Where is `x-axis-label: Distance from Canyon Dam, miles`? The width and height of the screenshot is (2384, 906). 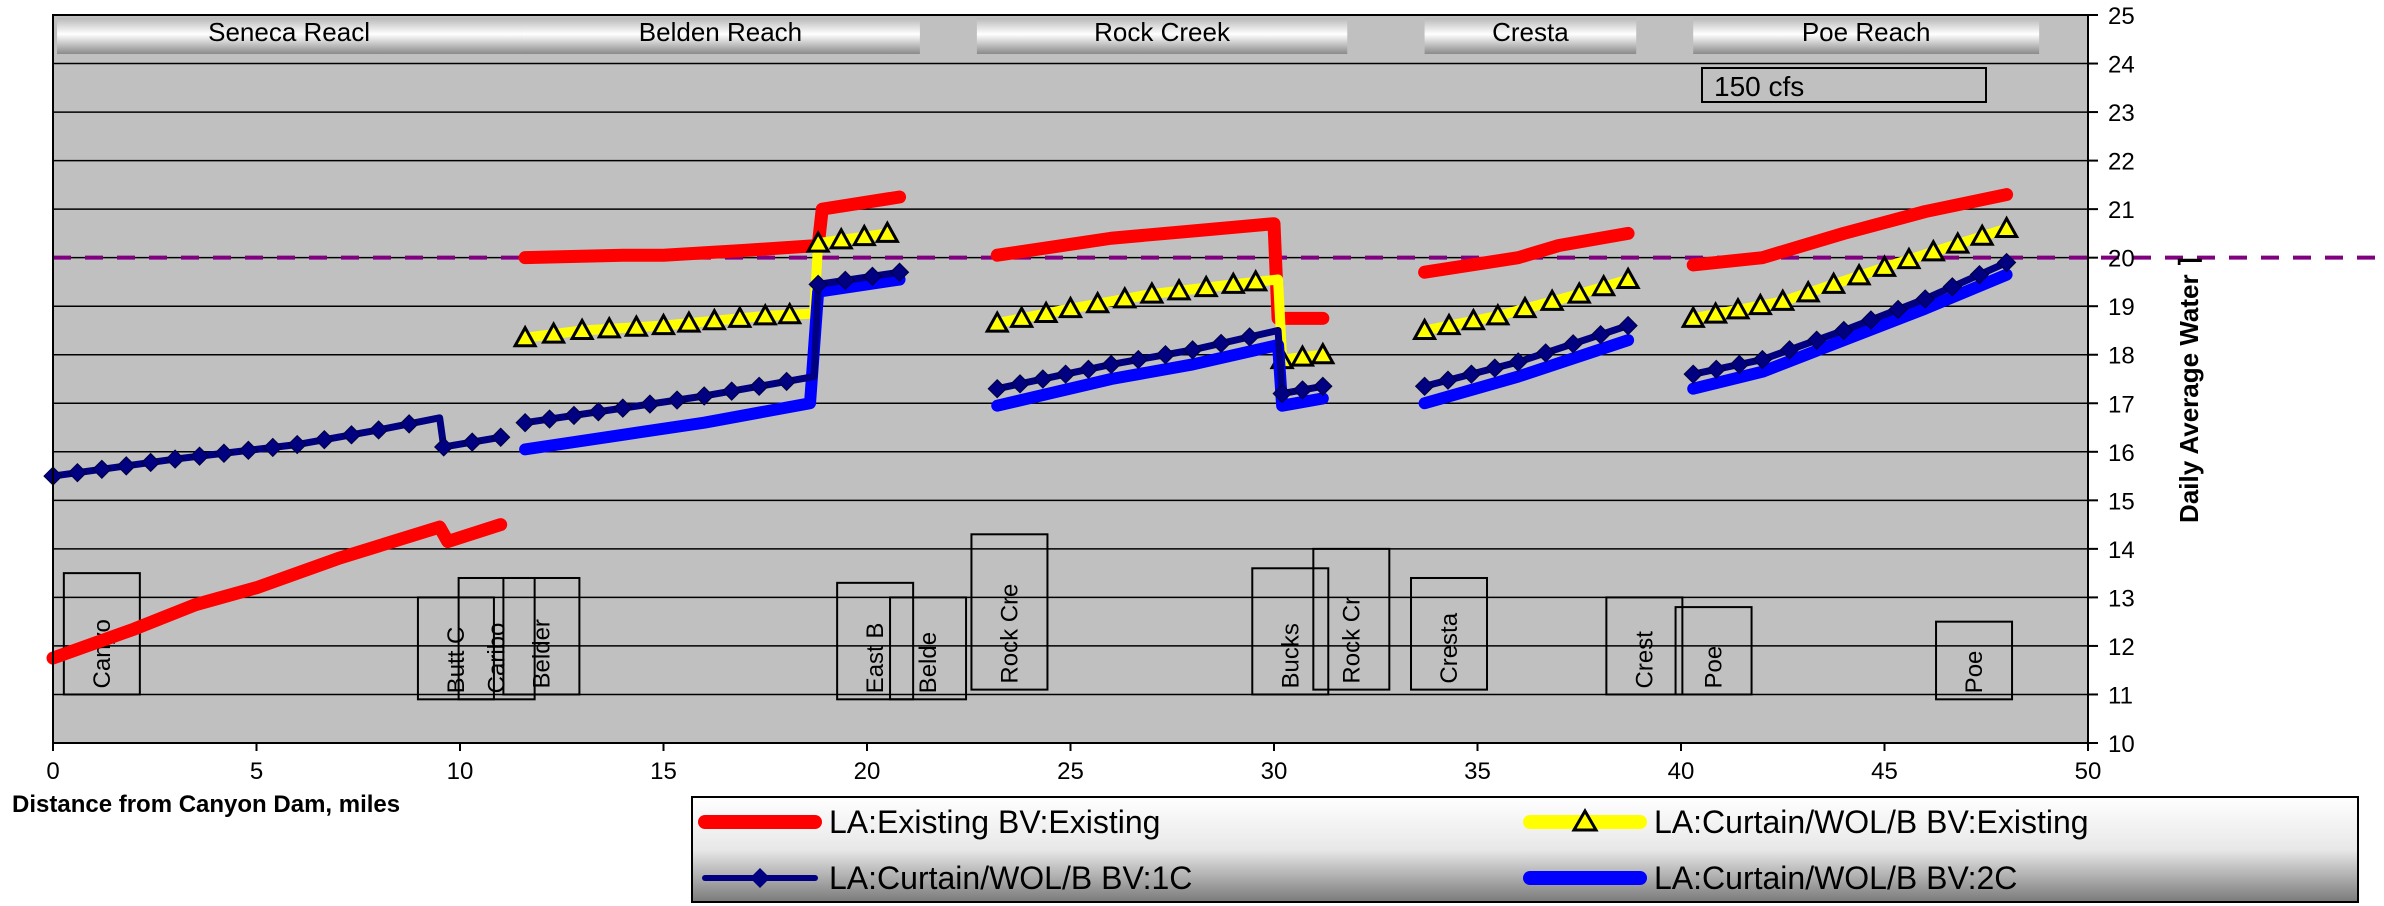
x-axis-label: Distance from Canyon Dam, miles is located at coordinates (206, 804).